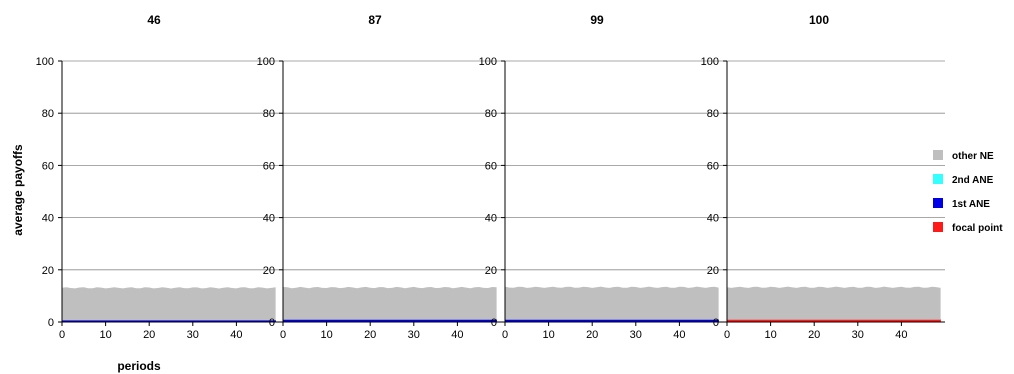 The width and height of the screenshot is (1014, 374). I want to click on panel-title: 99, so click(597, 20).